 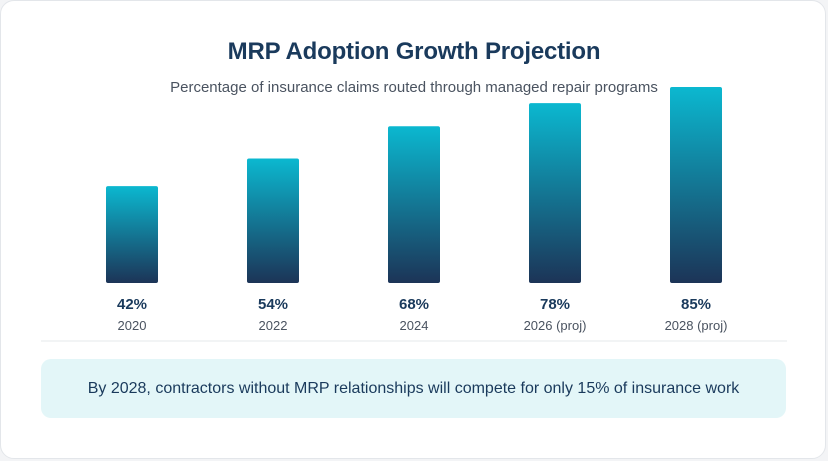 I want to click on category-label-1: 2022, so click(x=273, y=325).